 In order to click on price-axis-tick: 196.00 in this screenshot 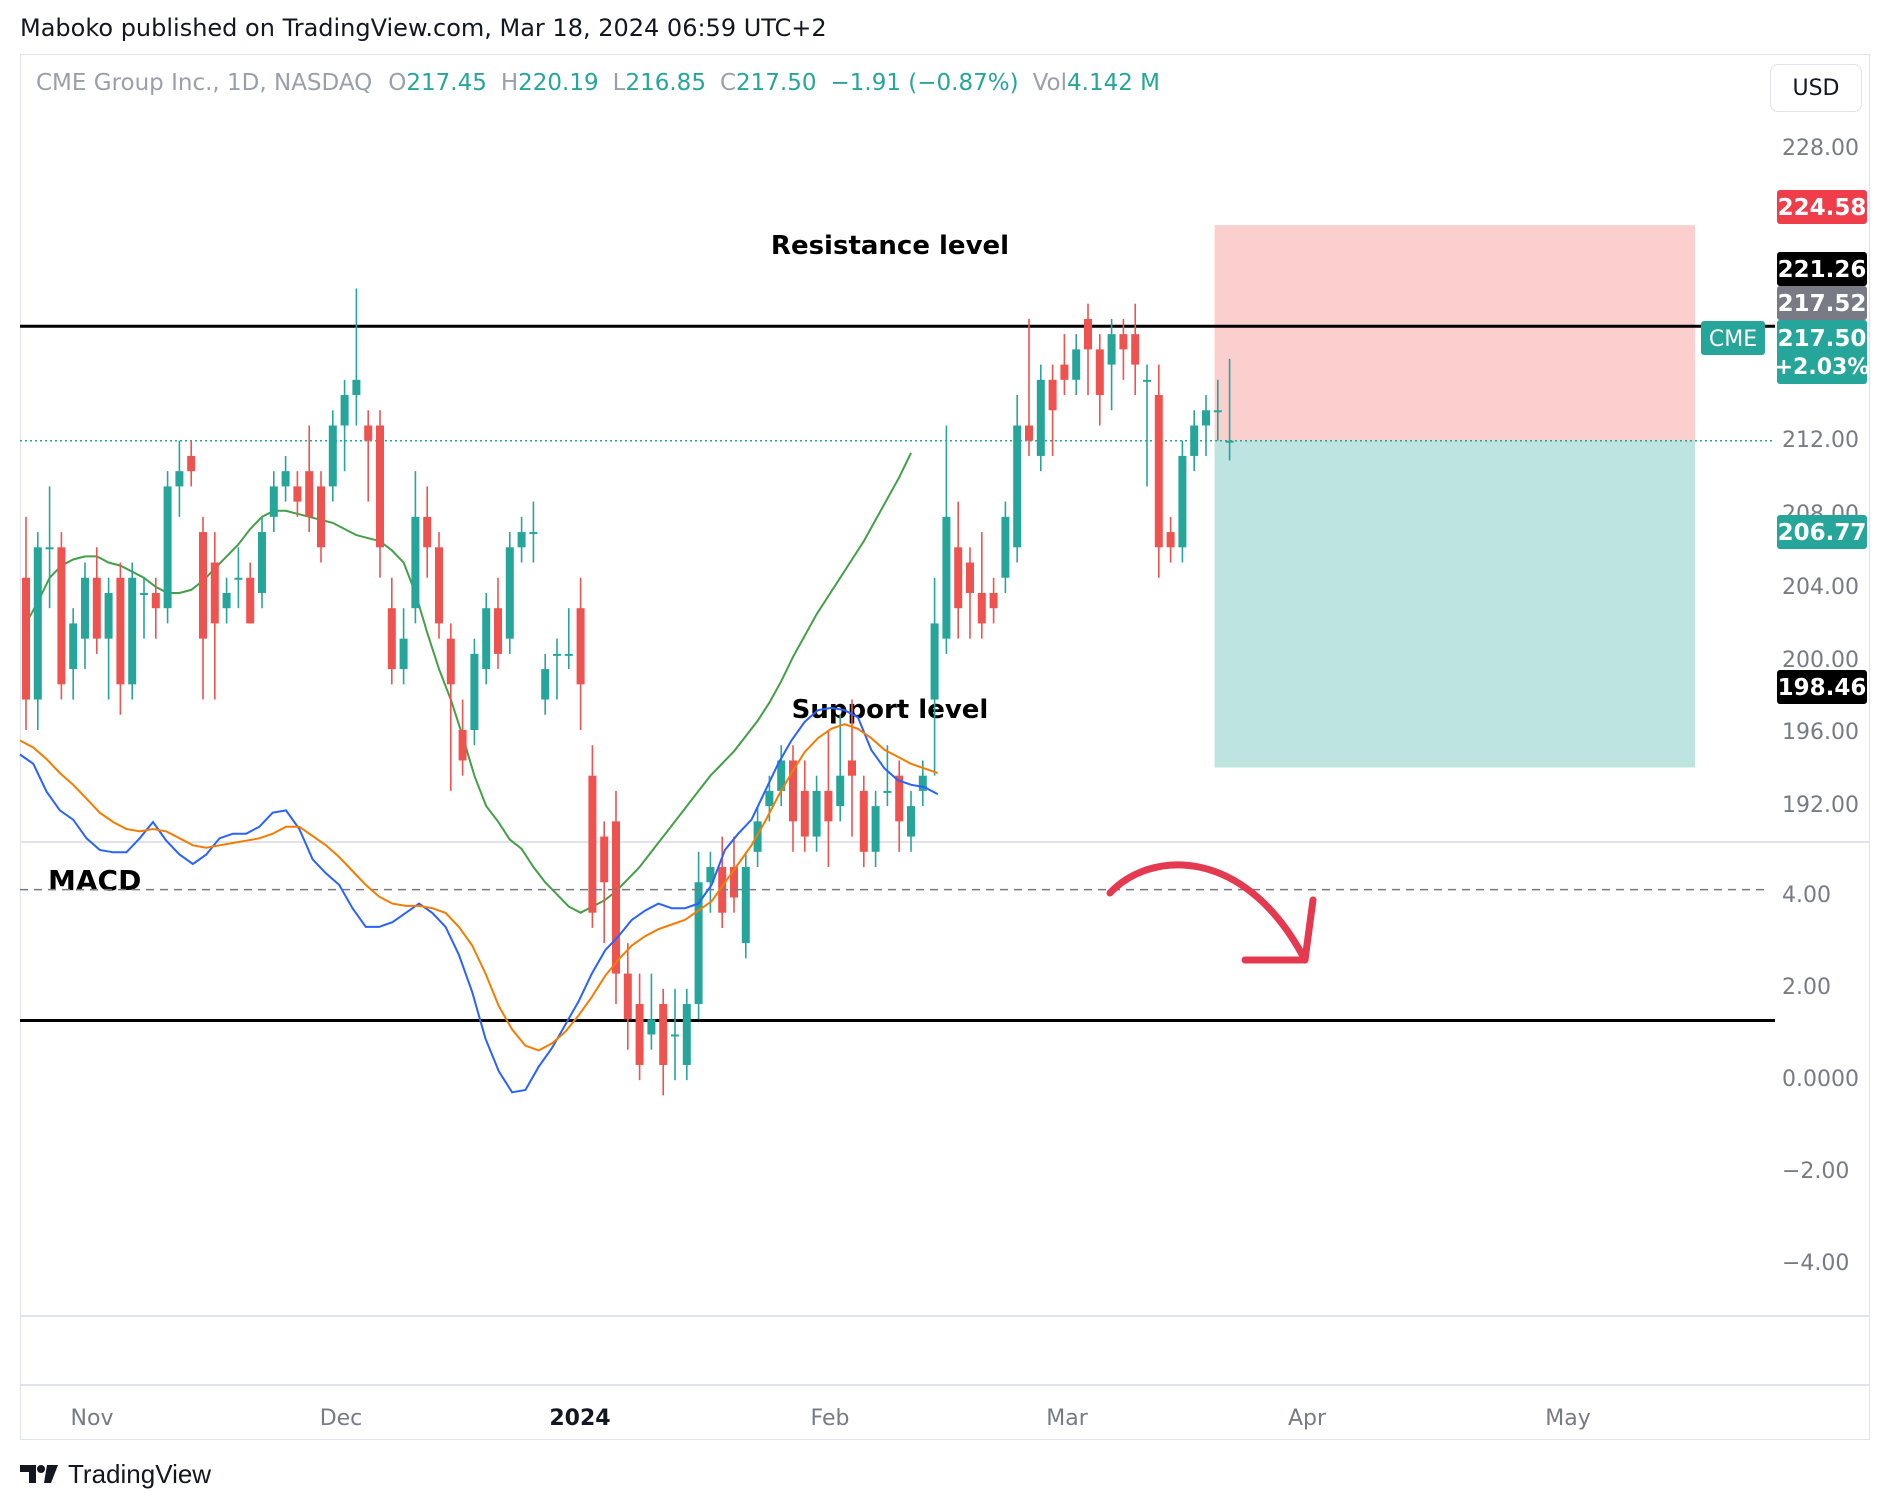, I will do `click(1820, 732)`.